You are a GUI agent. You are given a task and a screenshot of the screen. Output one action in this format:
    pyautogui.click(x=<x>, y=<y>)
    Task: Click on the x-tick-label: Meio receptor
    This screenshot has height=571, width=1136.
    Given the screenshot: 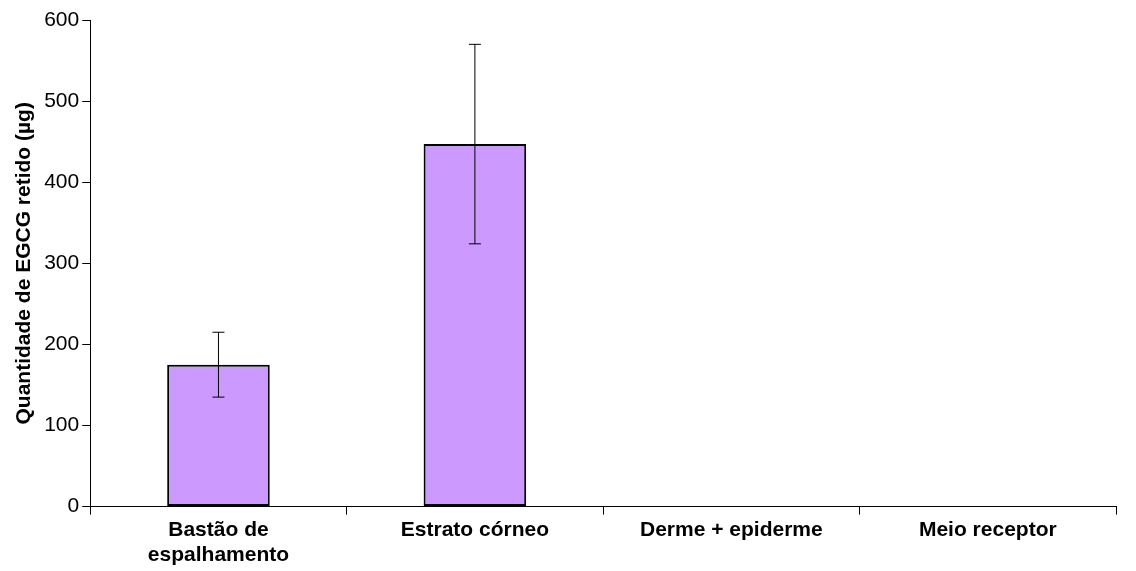 What is the action you would take?
    pyautogui.click(x=987, y=528)
    